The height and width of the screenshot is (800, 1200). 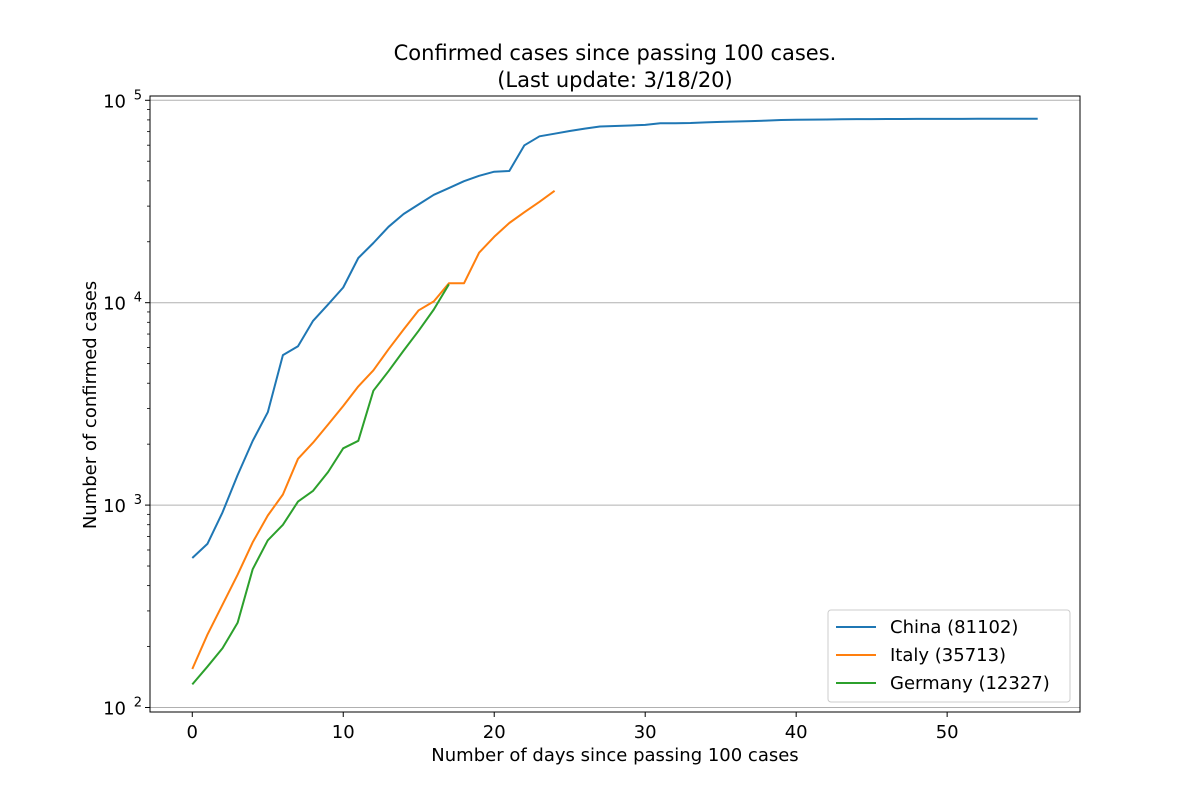 I want to click on y-axis: 10 2 10 3 10 4 10 5, so click(x=126, y=403).